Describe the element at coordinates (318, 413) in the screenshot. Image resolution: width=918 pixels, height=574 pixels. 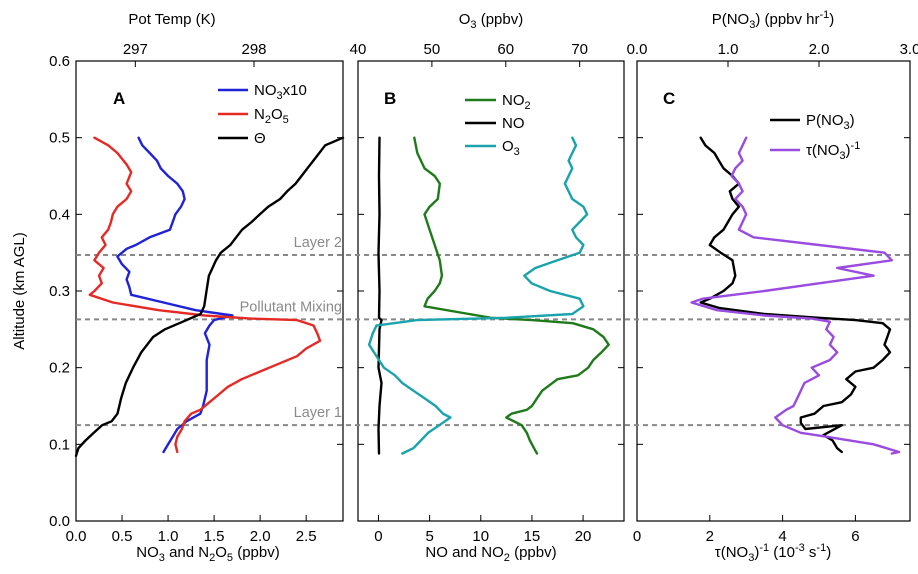
I see `layer-annotation: Layer 1` at that location.